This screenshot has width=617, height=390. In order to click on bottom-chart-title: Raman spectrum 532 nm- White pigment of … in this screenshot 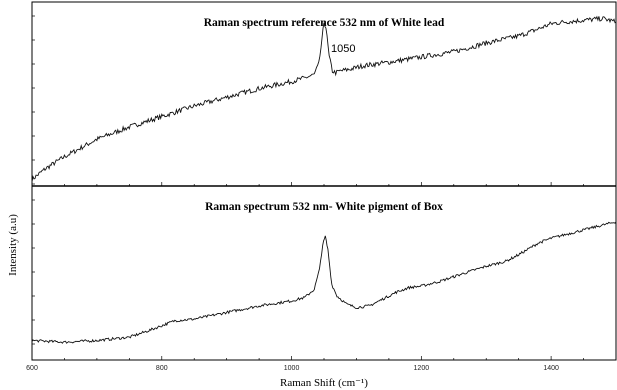, I will do `click(324, 207)`.